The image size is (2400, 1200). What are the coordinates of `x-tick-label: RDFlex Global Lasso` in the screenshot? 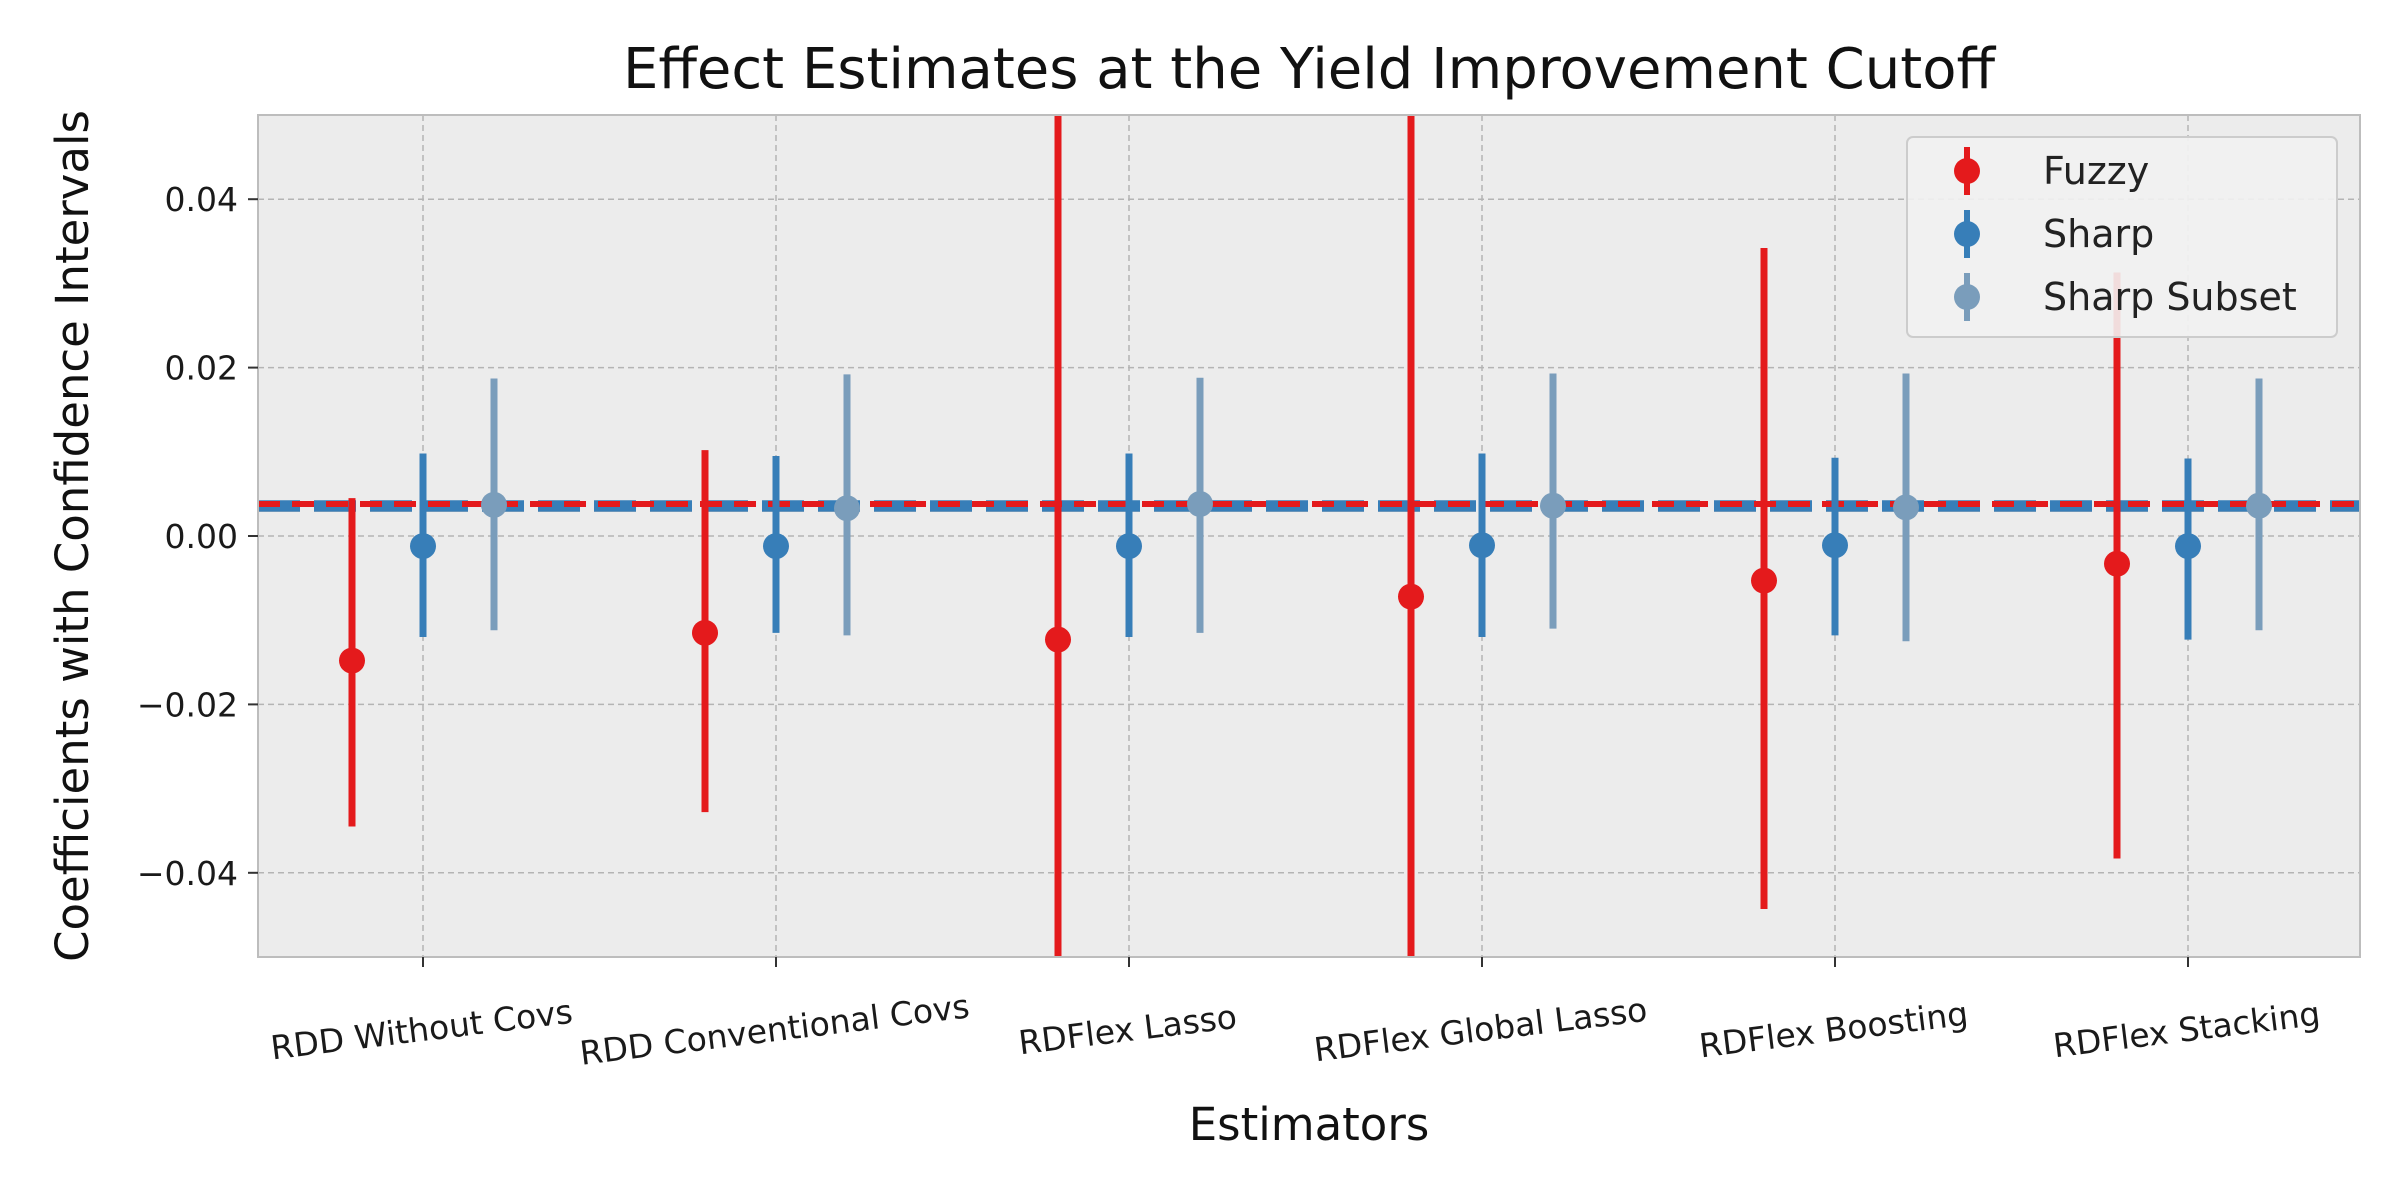 It's located at (1480, 1030).